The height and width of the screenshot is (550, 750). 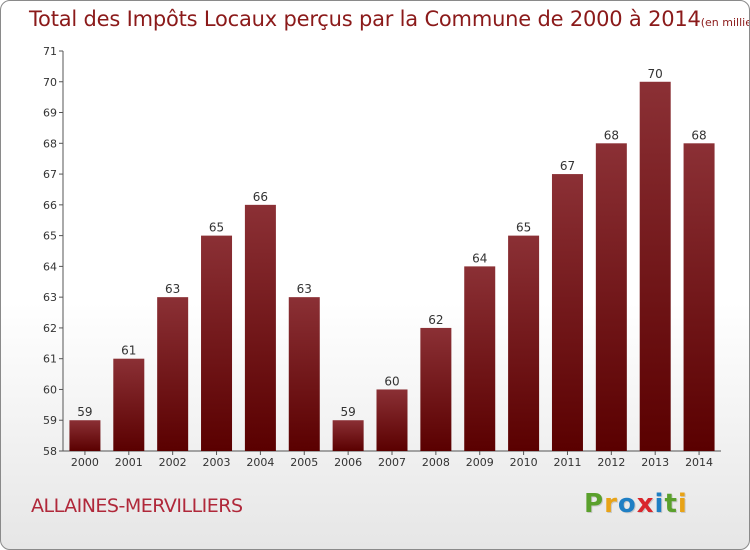 What do you see at coordinates (50, 236) in the screenshot?
I see `y-tick-label: 65` at bounding box center [50, 236].